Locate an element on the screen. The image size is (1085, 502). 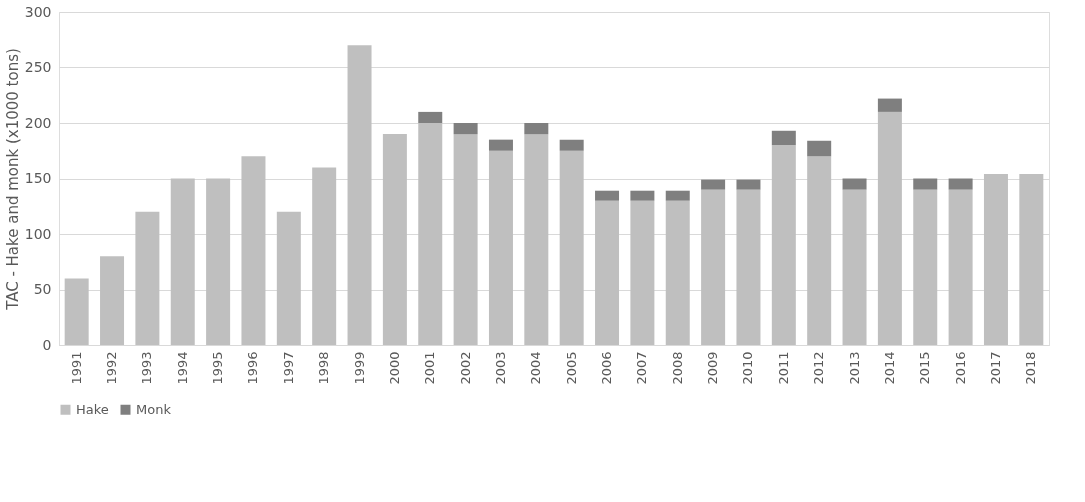
x-tick-label: 1993 is located at coordinates (147, 368).